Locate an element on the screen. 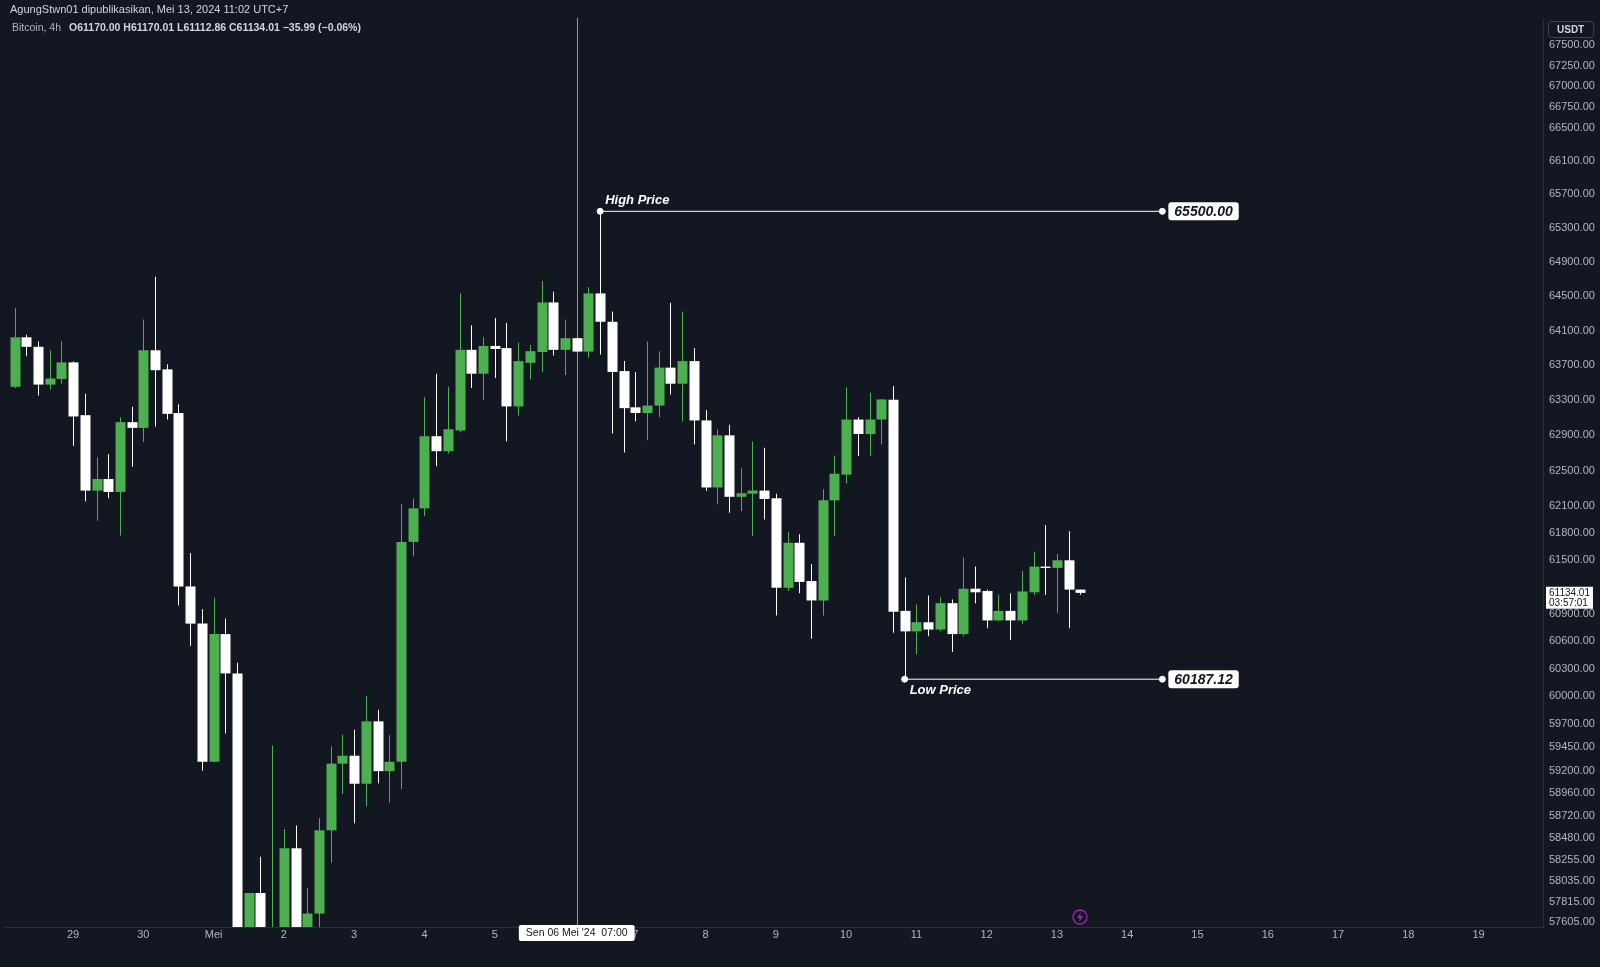 The width and height of the screenshot is (1600, 967). y-tick-label: 62500.00 is located at coordinates (1572, 469).